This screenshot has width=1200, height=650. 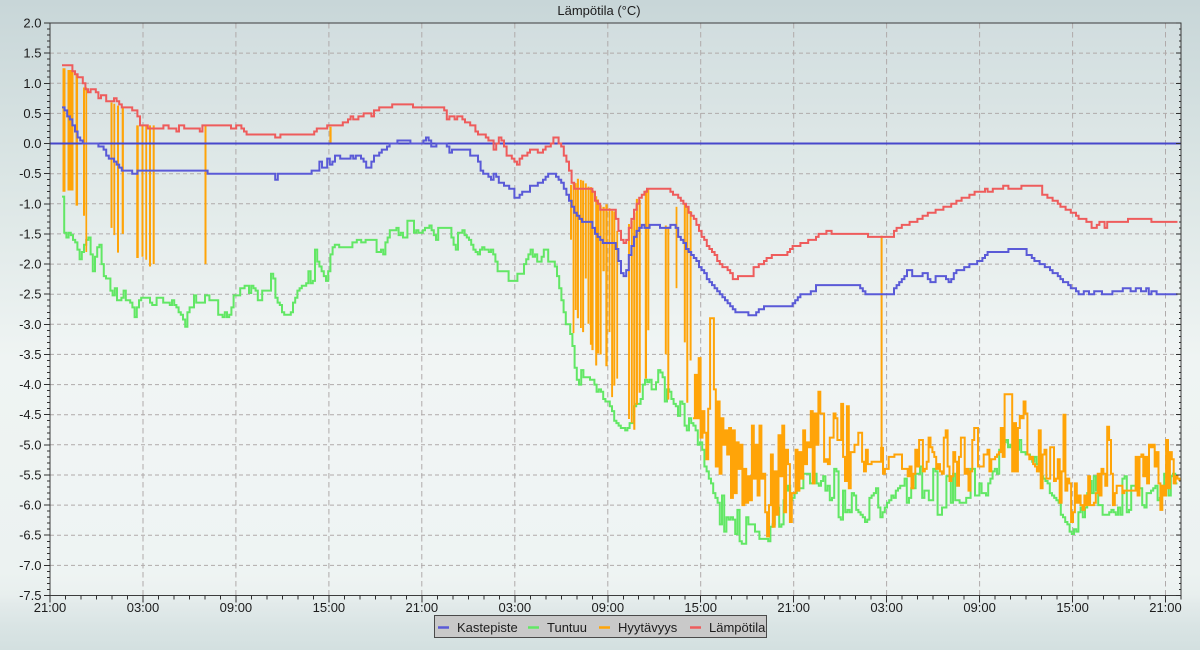 What do you see at coordinates (32, 53) in the screenshot?
I see `svg-text: 1.5` at bounding box center [32, 53].